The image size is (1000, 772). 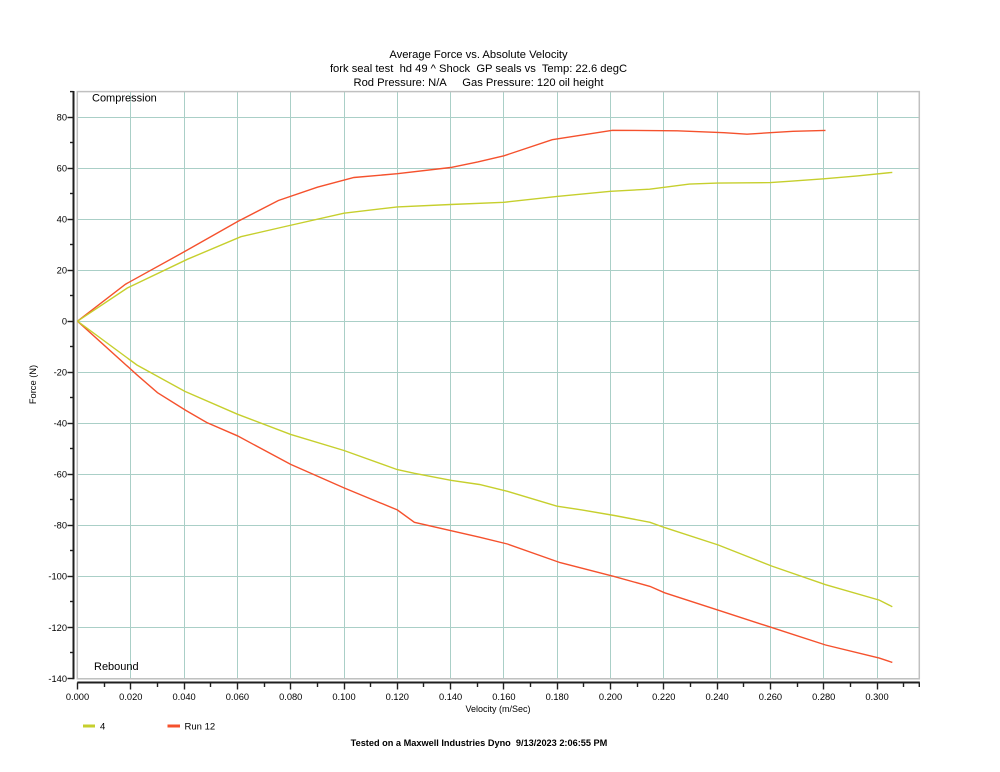 What do you see at coordinates (823, 697) in the screenshot?
I see `svg-text: 0.280` at bounding box center [823, 697].